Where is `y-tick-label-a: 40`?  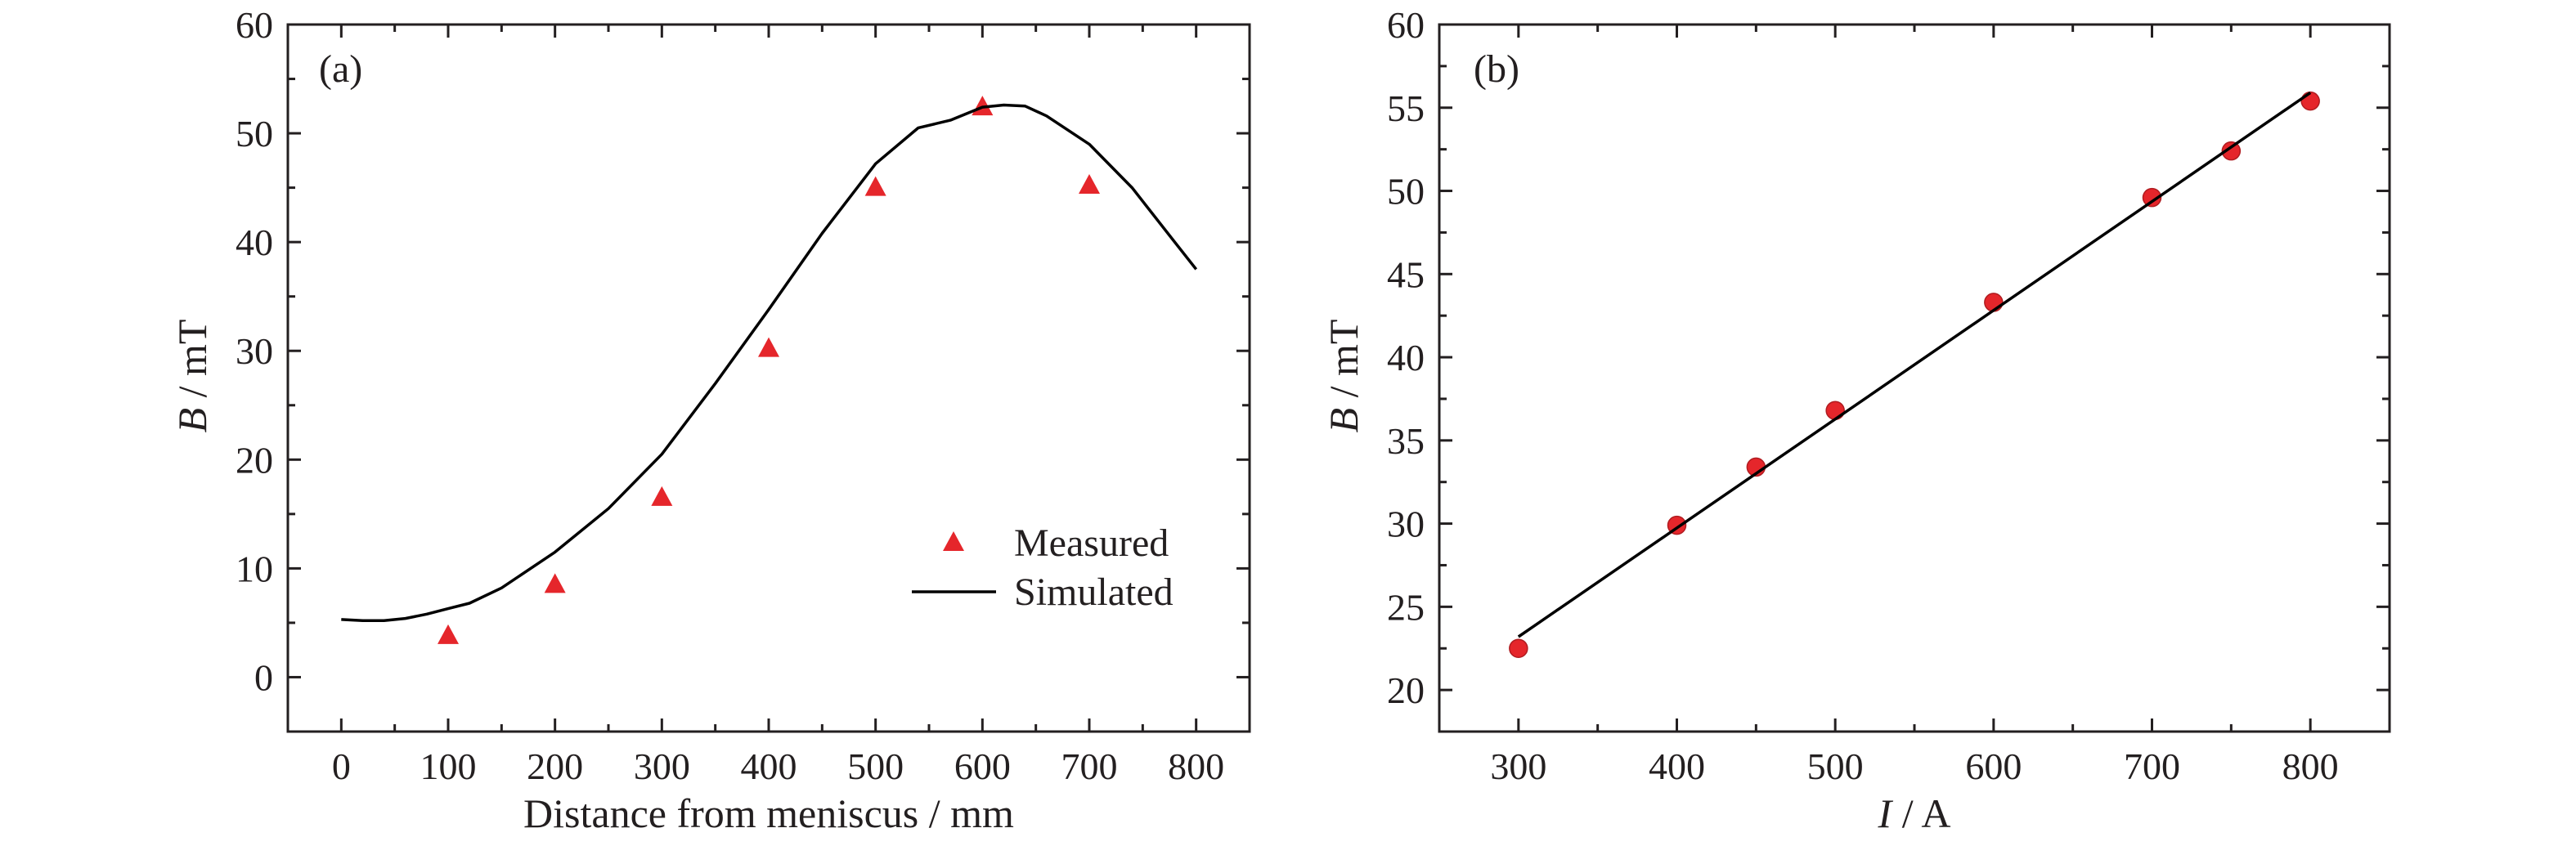
y-tick-label-a: 40 is located at coordinates (254, 242).